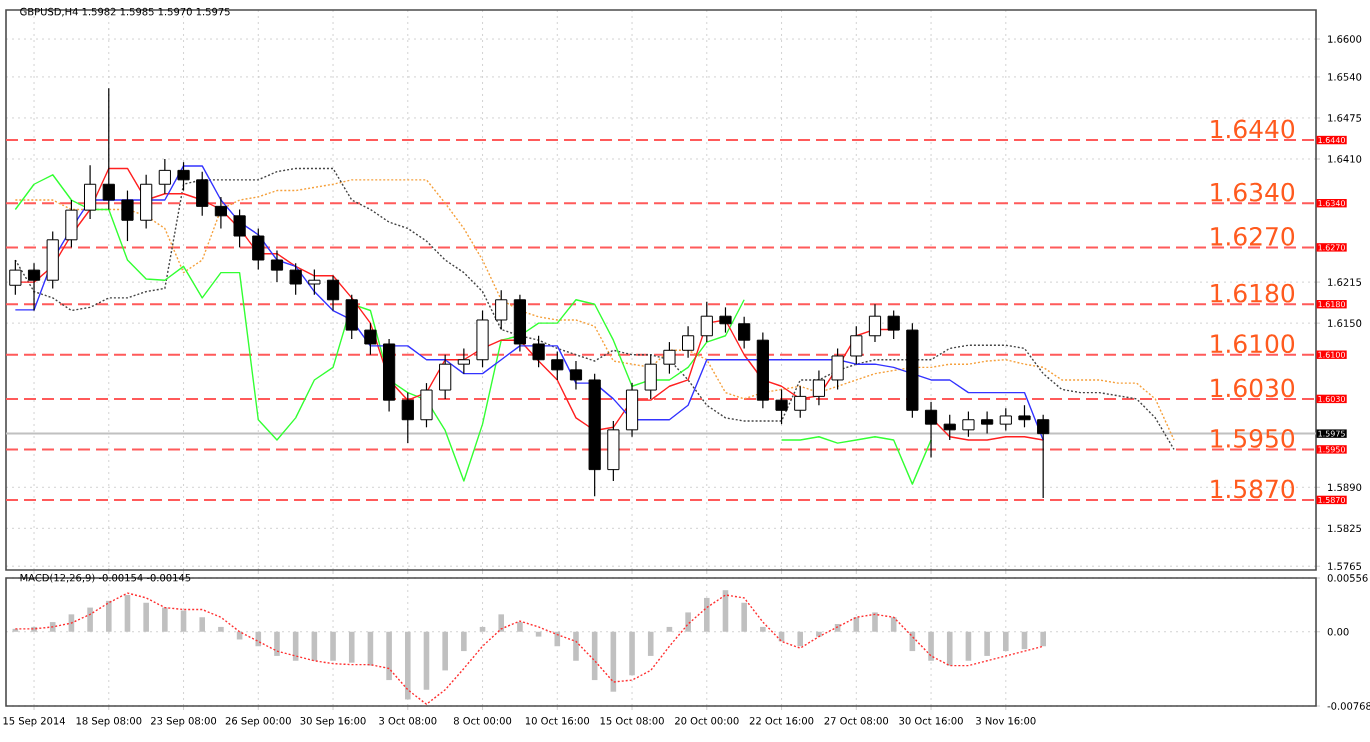 The width and height of the screenshot is (1370, 742). Describe the element at coordinates (1253, 388) in the screenshot. I see `ref-line-label: 1.6030` at that location.